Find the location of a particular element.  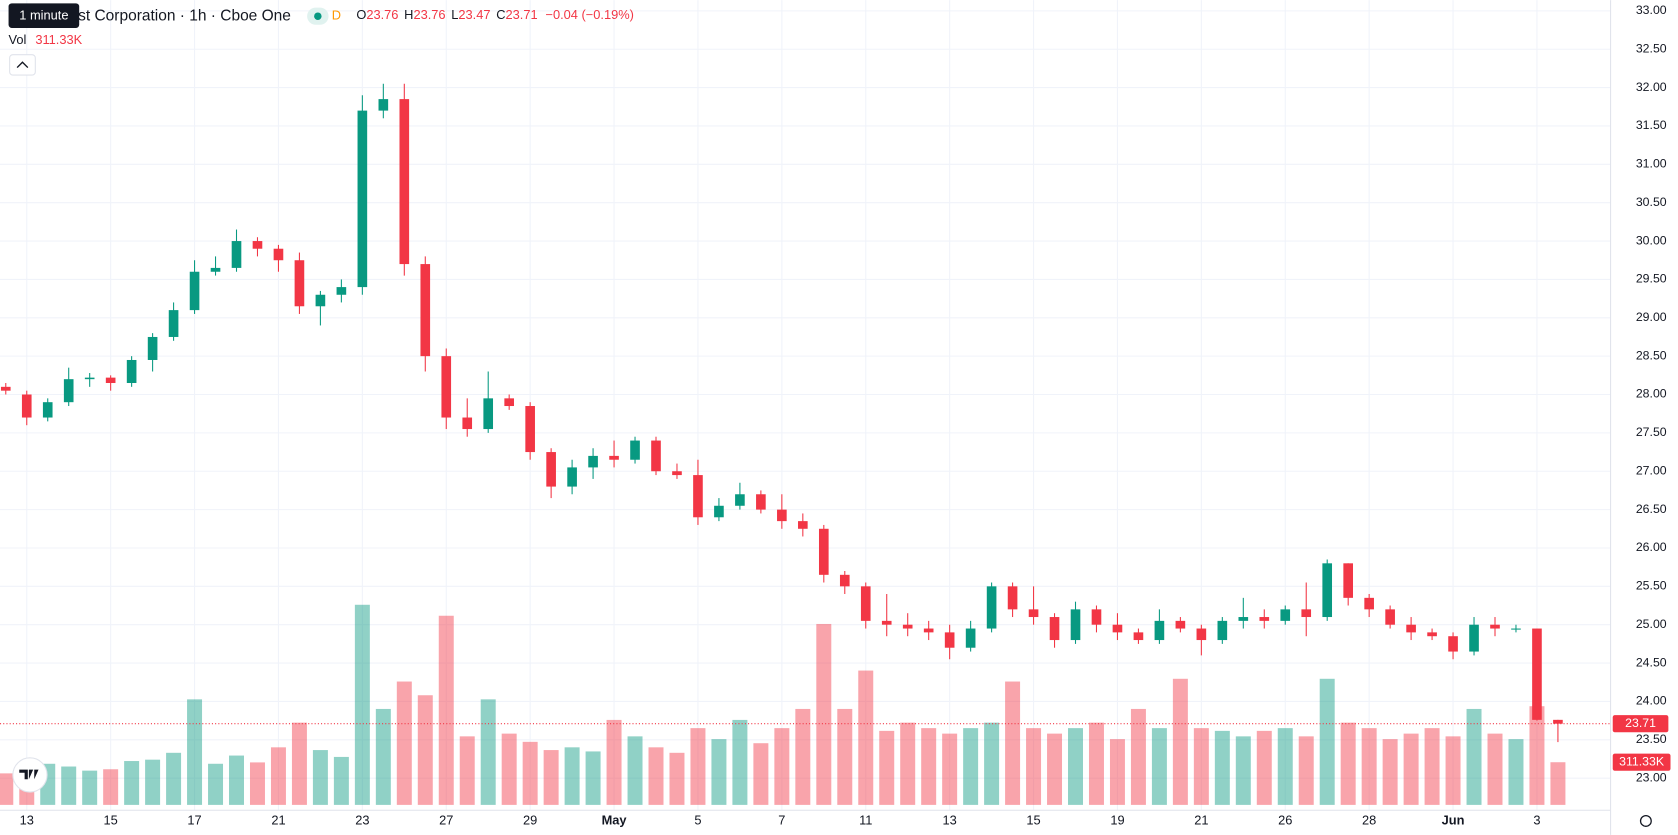

y-tick-label: 31.00 is located at coordinates (1651, 164).